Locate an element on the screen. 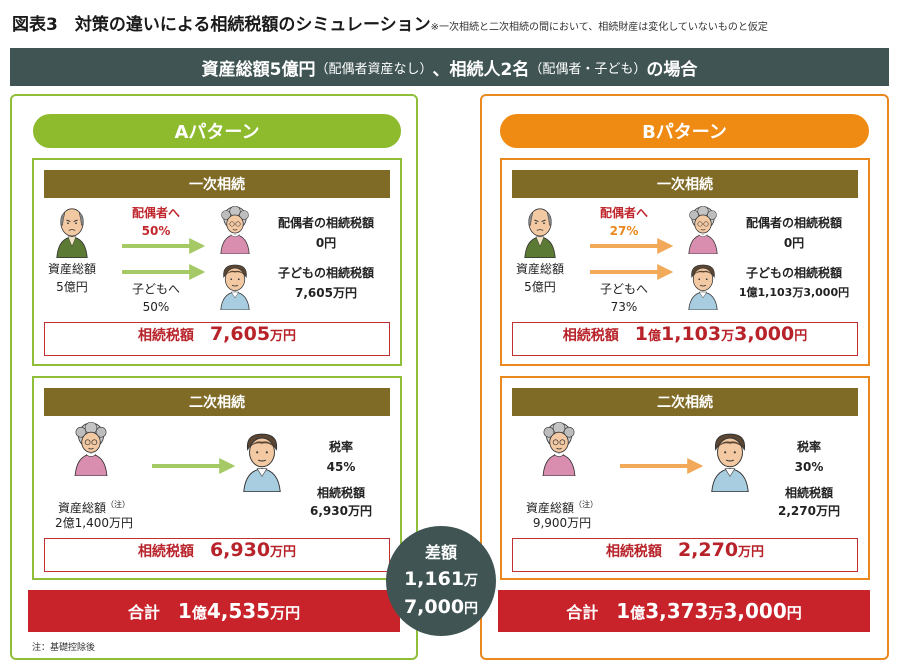 Image resolution: width=899 pixels, height=671 pixels. total-amount: 1億3,373万3,000円 is located at coordinates (709, 611).